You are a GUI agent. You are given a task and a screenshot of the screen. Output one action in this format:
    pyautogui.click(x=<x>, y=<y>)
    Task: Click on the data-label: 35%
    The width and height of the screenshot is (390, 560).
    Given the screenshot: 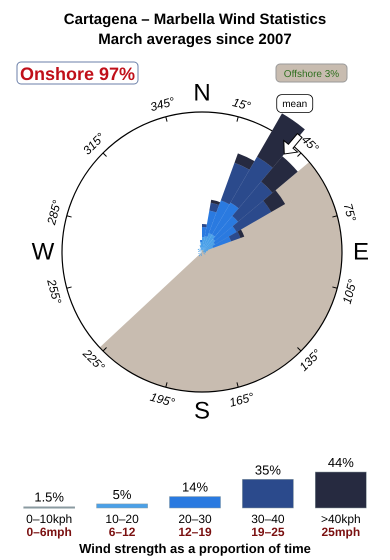 What is the action you would take?
    pyautogui.click(x=268, y=470)
    